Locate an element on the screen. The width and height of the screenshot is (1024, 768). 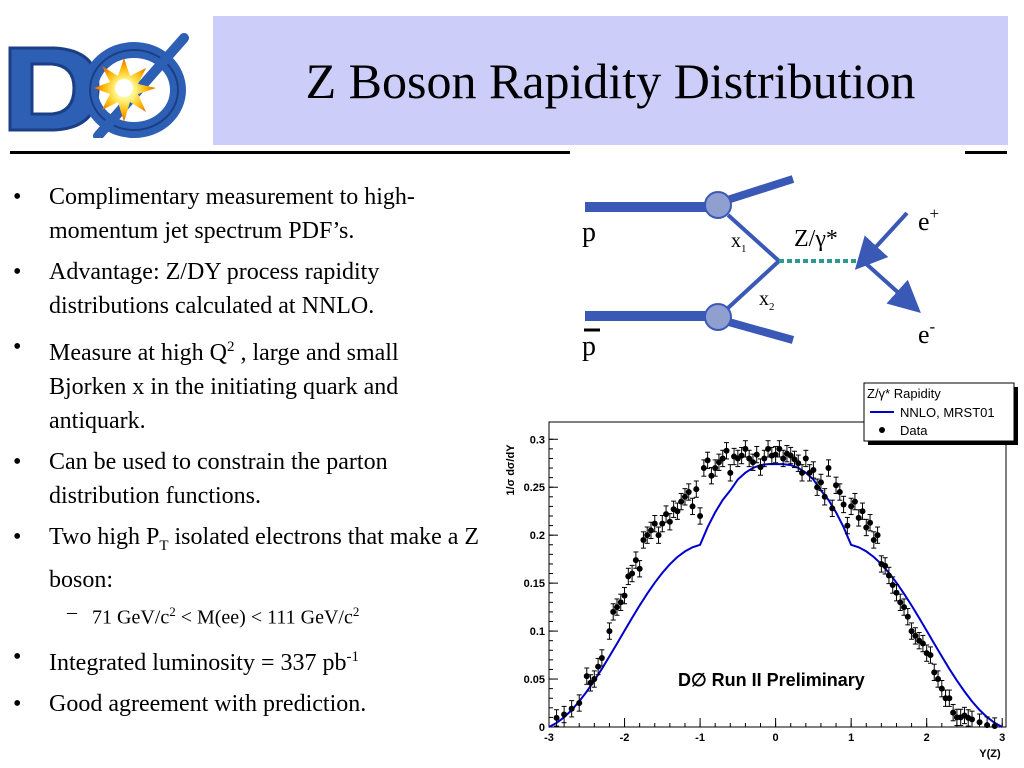
legend-point-swatch is located at coordinates (882, 430).